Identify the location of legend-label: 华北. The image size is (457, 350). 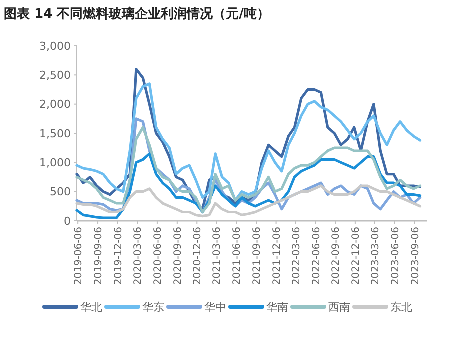
(91, 307).